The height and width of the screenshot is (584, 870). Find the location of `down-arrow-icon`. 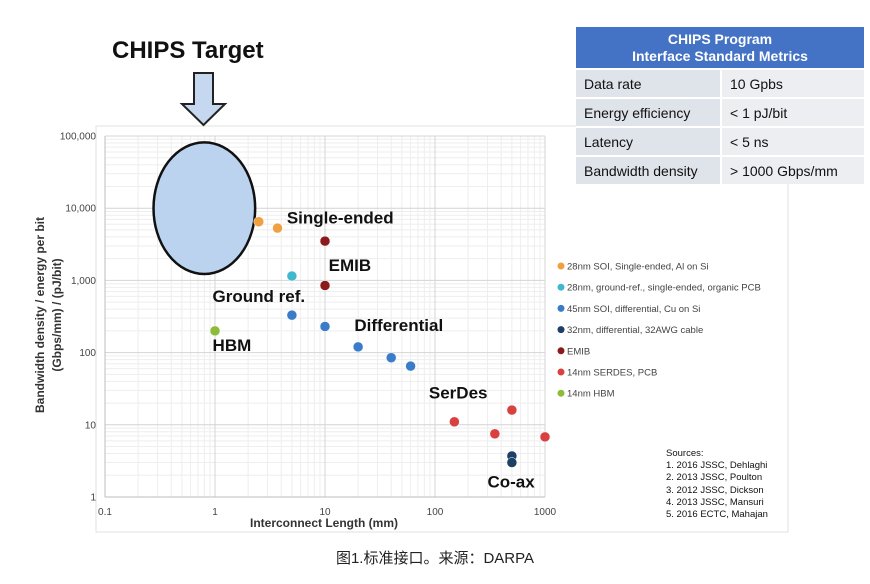

down-arrow-icon is located at coordinates (203, 99).